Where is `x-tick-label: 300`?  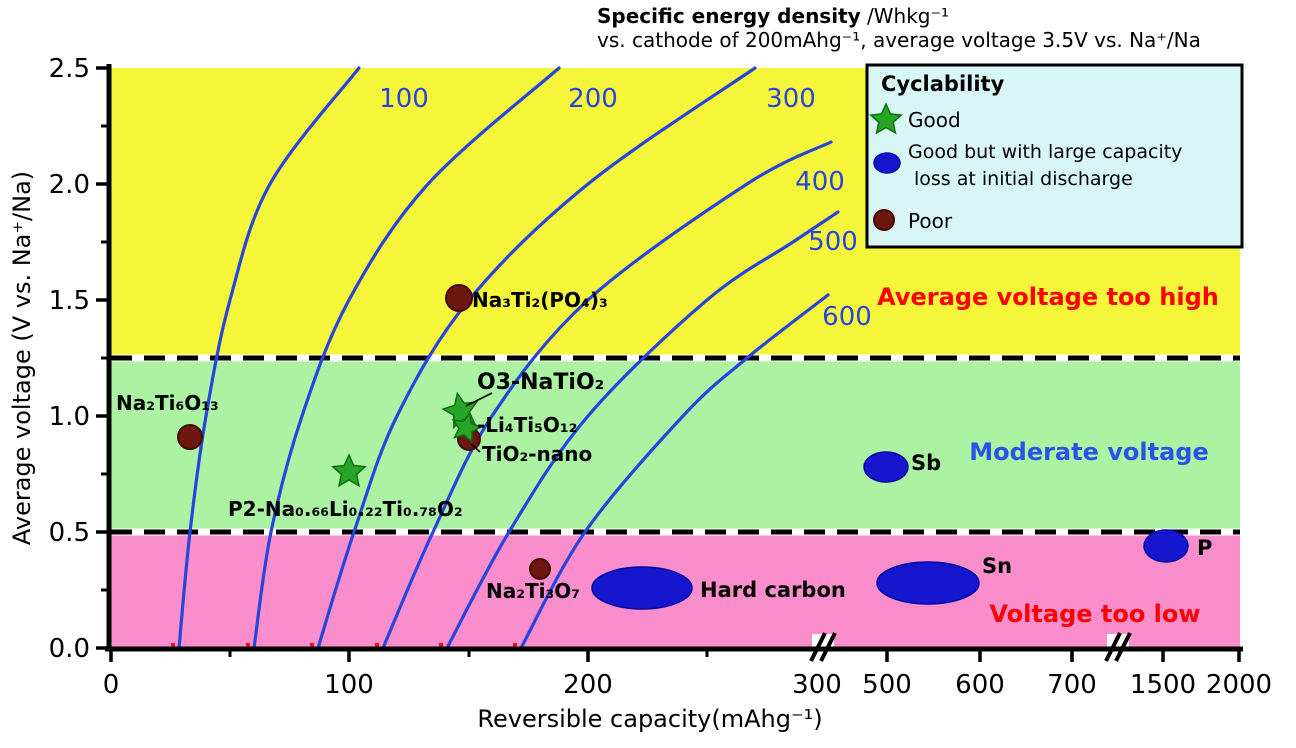 x-tick-label: 300 is located at coordinates (817, 685).